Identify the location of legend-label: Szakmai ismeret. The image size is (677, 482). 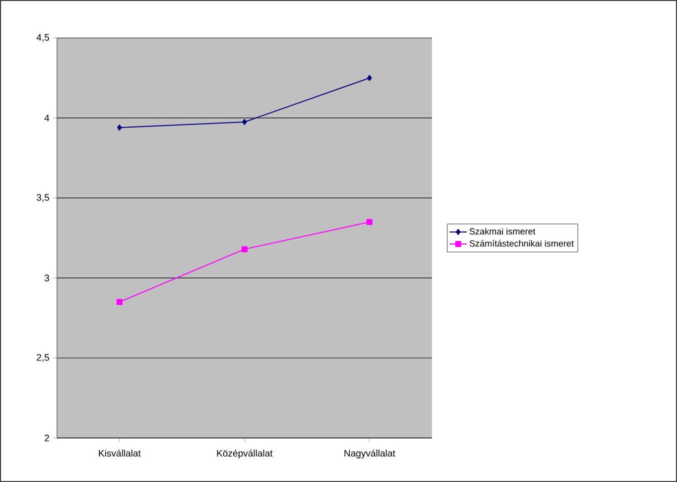
(503, 231).